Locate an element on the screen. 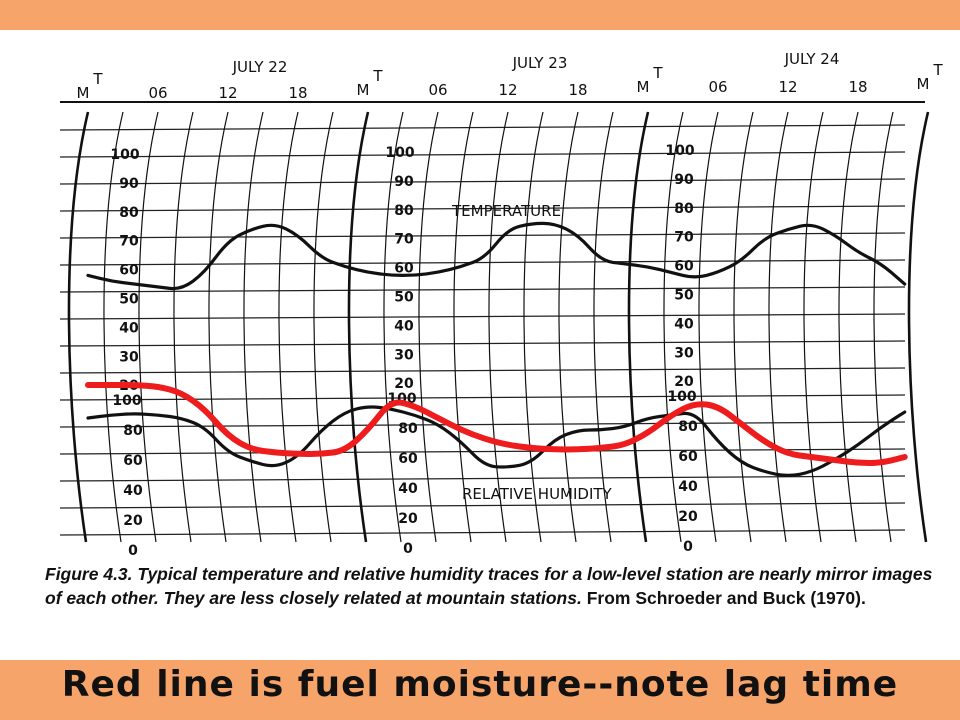  banner-message: Red line is fuel moisture--note lag time is located at coordinates (480, 684).